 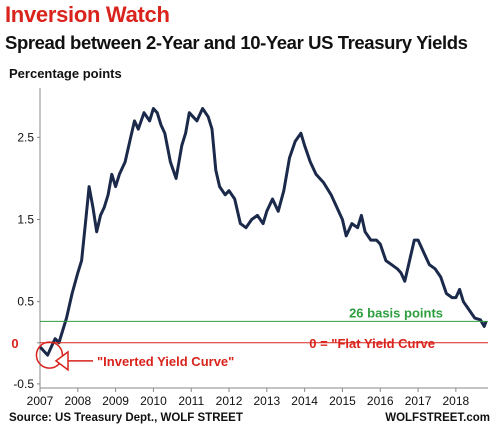 What do you see at coordinates (456, 401) in the screenshot?
I see `x-tick-label: 2018` at bounding box center [456, 401].